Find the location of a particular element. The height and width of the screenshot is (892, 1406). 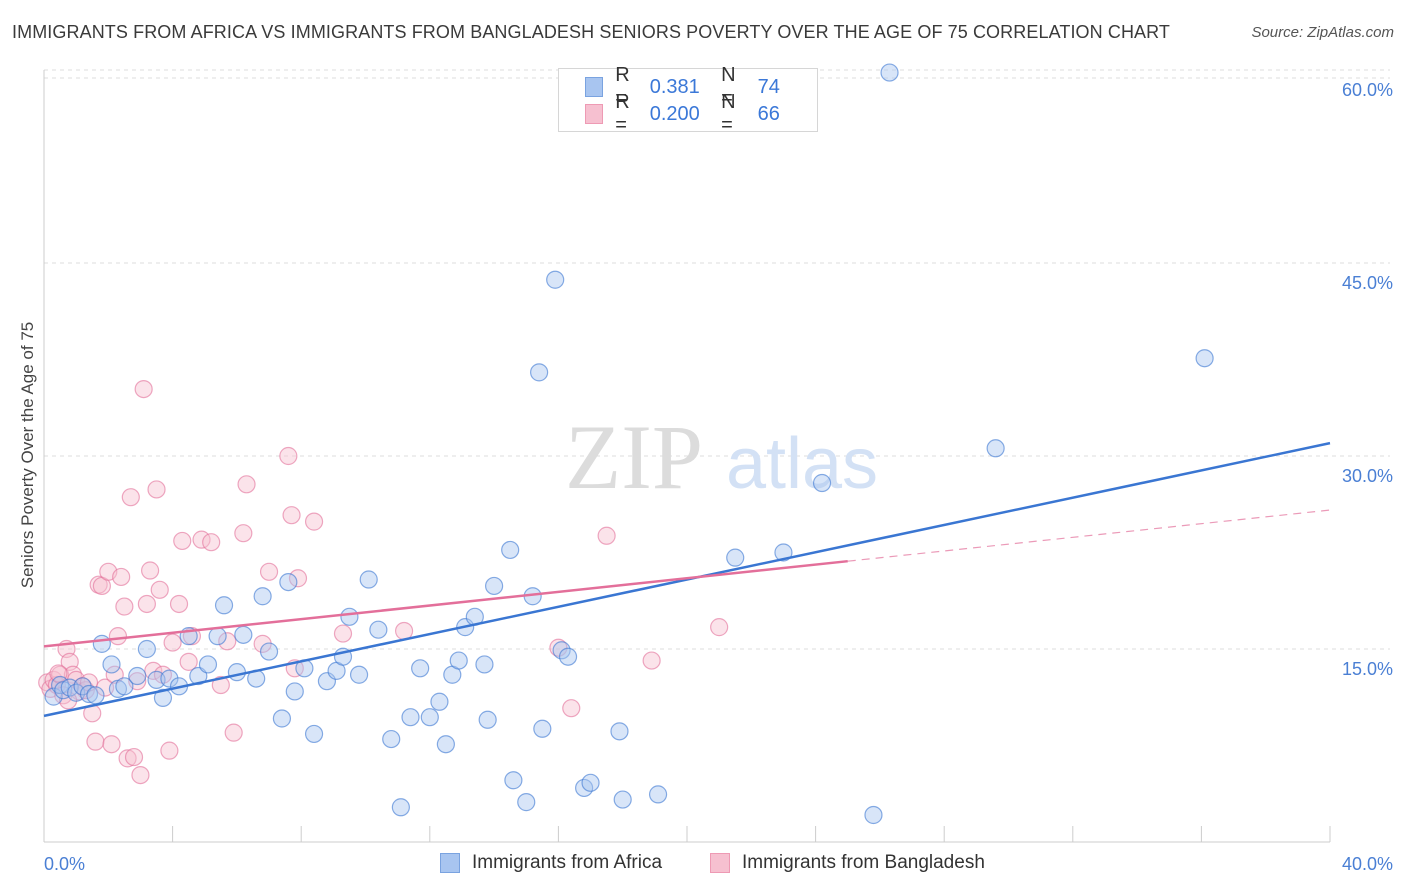

africa-legend-swatch is located at coordinates (450, 863).